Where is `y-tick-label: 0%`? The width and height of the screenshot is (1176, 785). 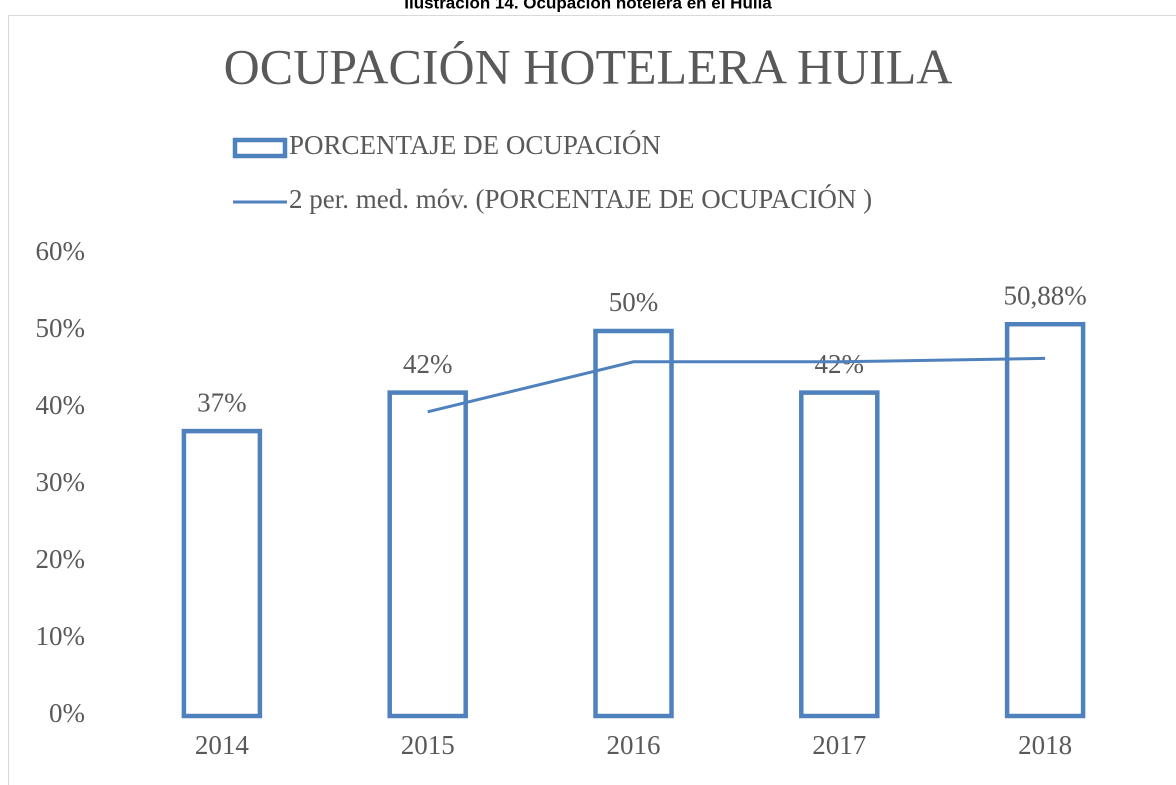 y-tick-label: 0% is located at coordinates (67, 713).